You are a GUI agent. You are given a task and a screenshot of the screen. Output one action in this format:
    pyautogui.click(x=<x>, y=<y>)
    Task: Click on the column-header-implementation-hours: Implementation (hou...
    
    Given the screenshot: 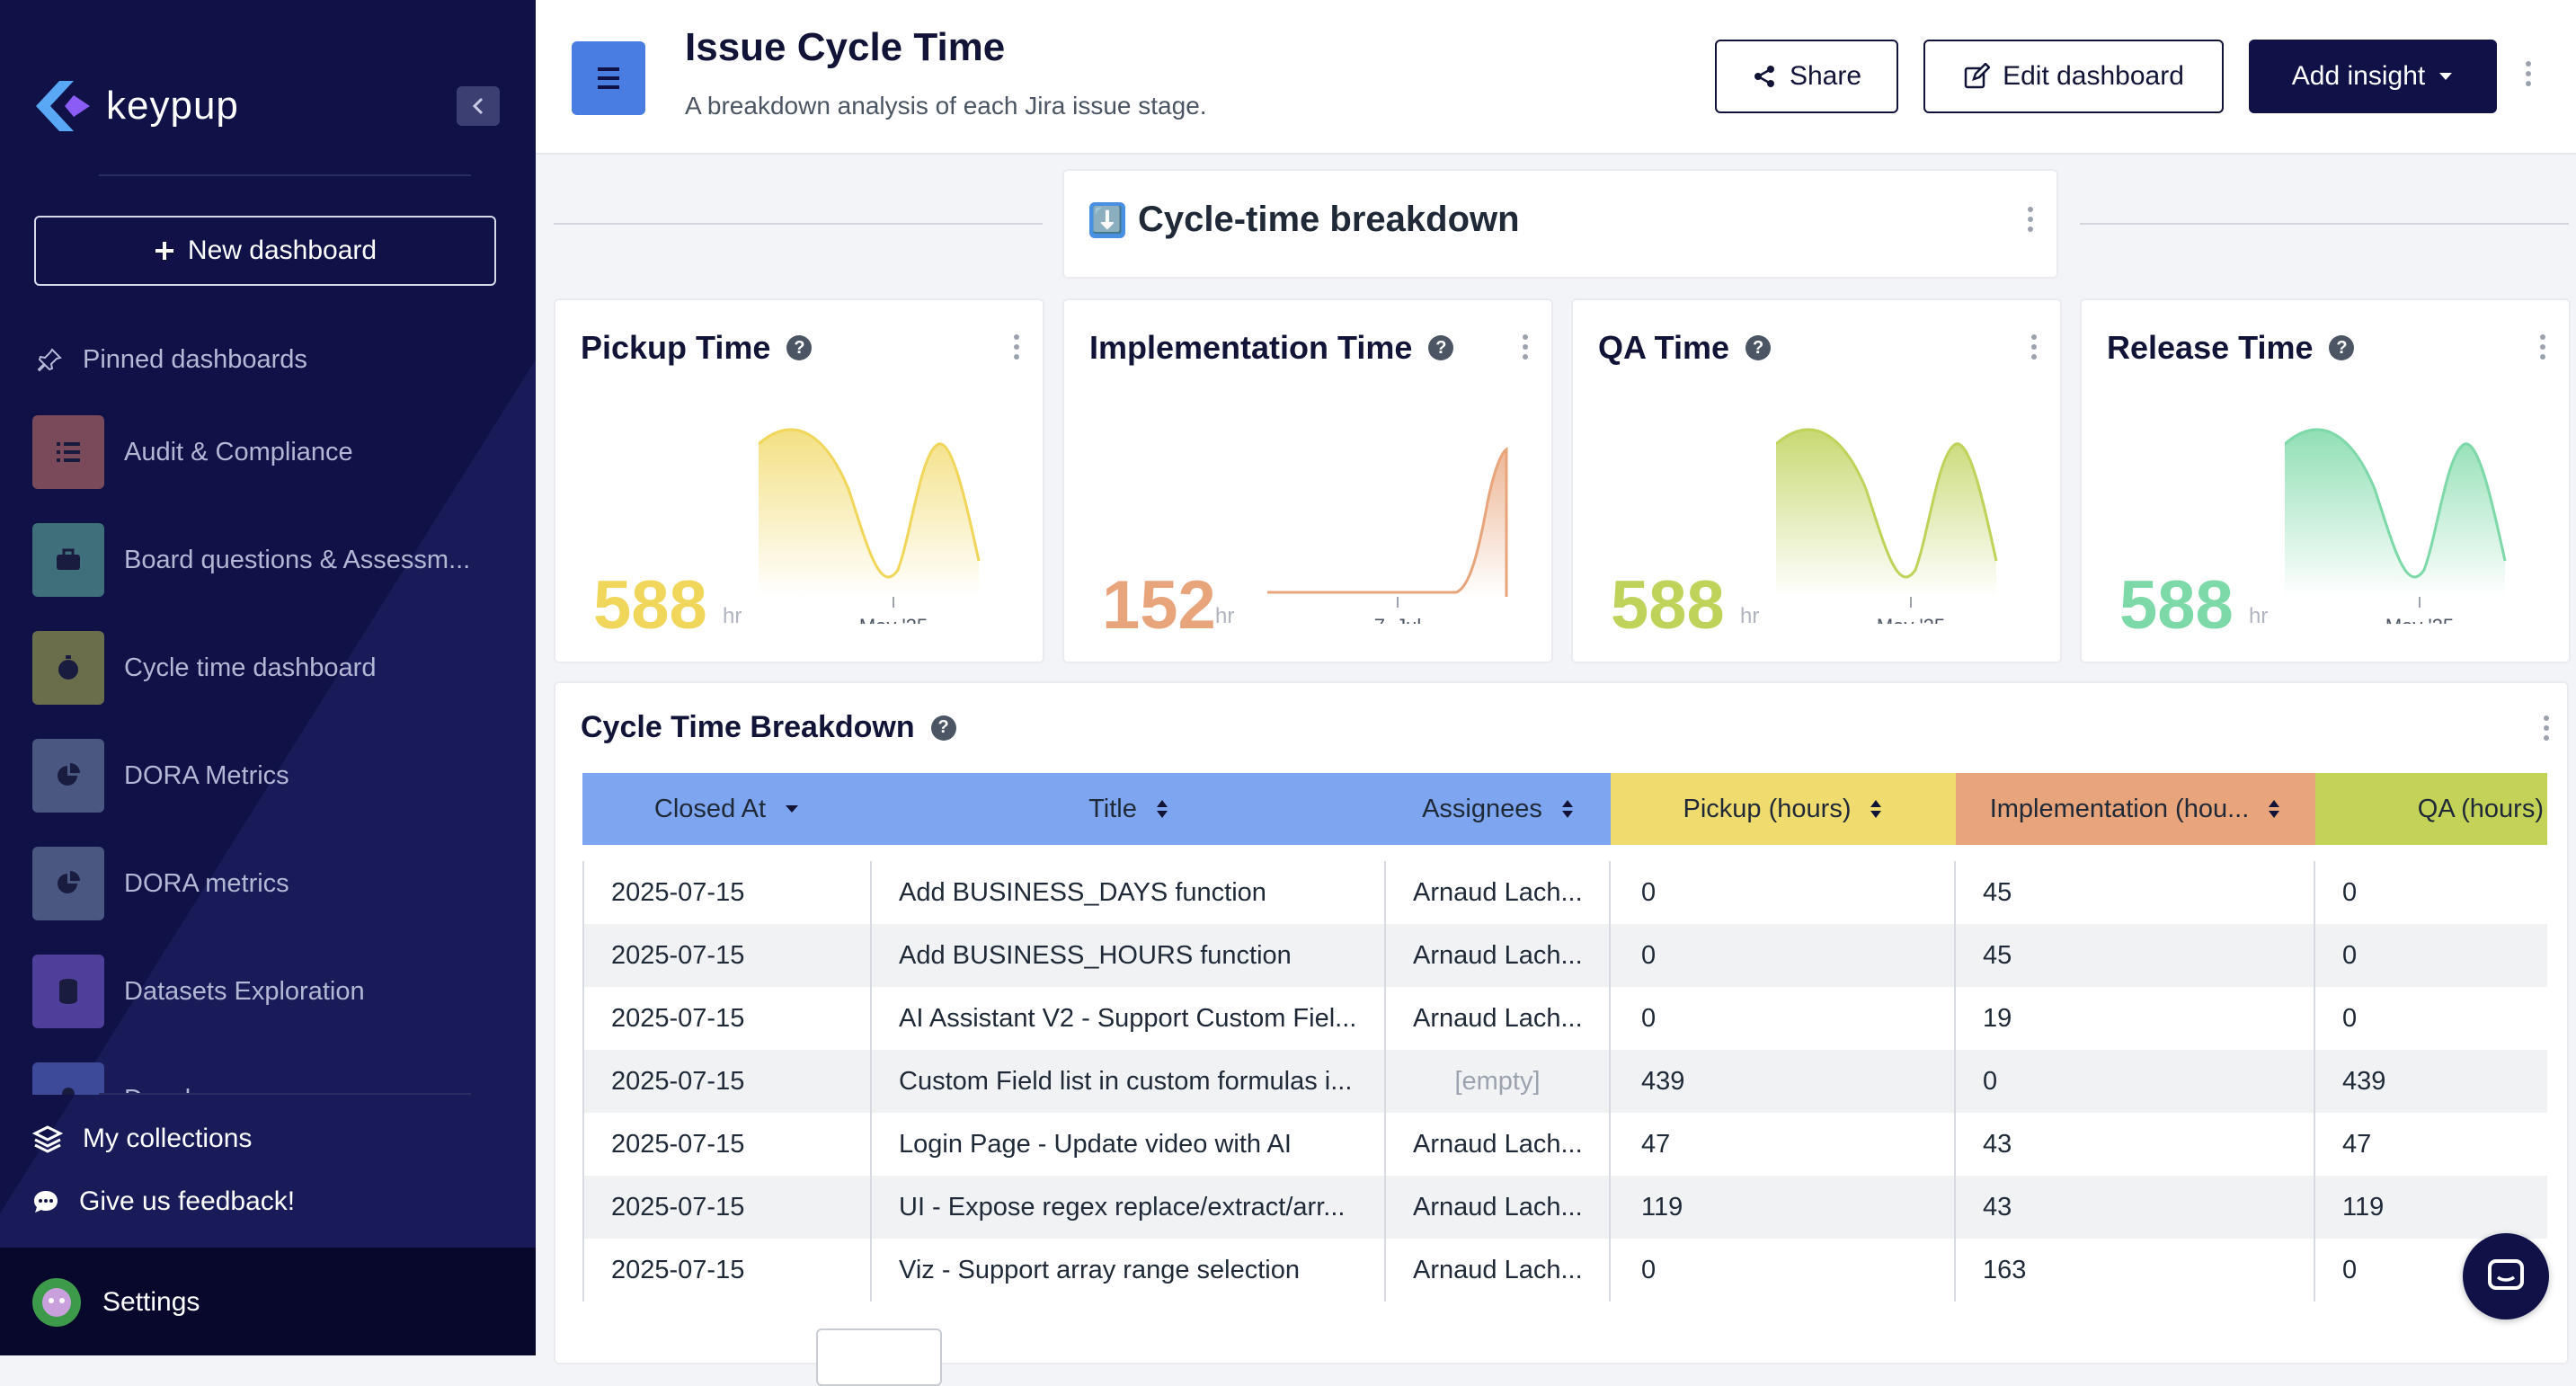 What is the action you would take?
    pyautogui.click(x=2135, y=809)
    